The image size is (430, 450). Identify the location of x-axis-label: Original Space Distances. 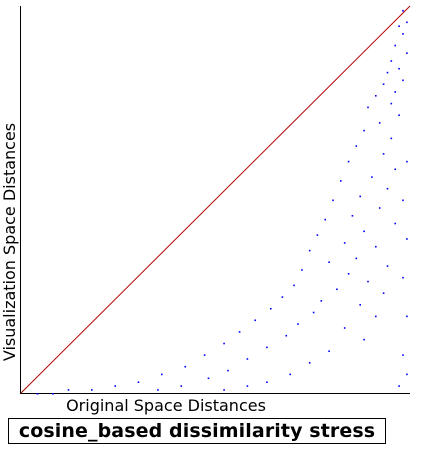
(166, 405).